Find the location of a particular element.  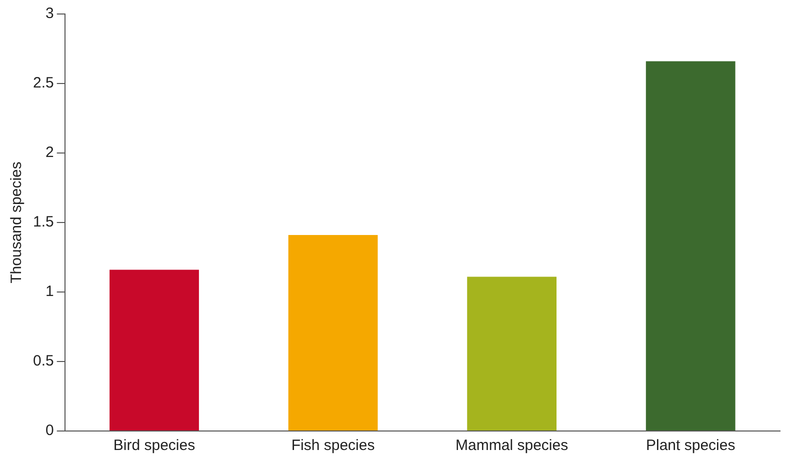

y-tick-label: 0.5 is located at coordinates (43, 361).